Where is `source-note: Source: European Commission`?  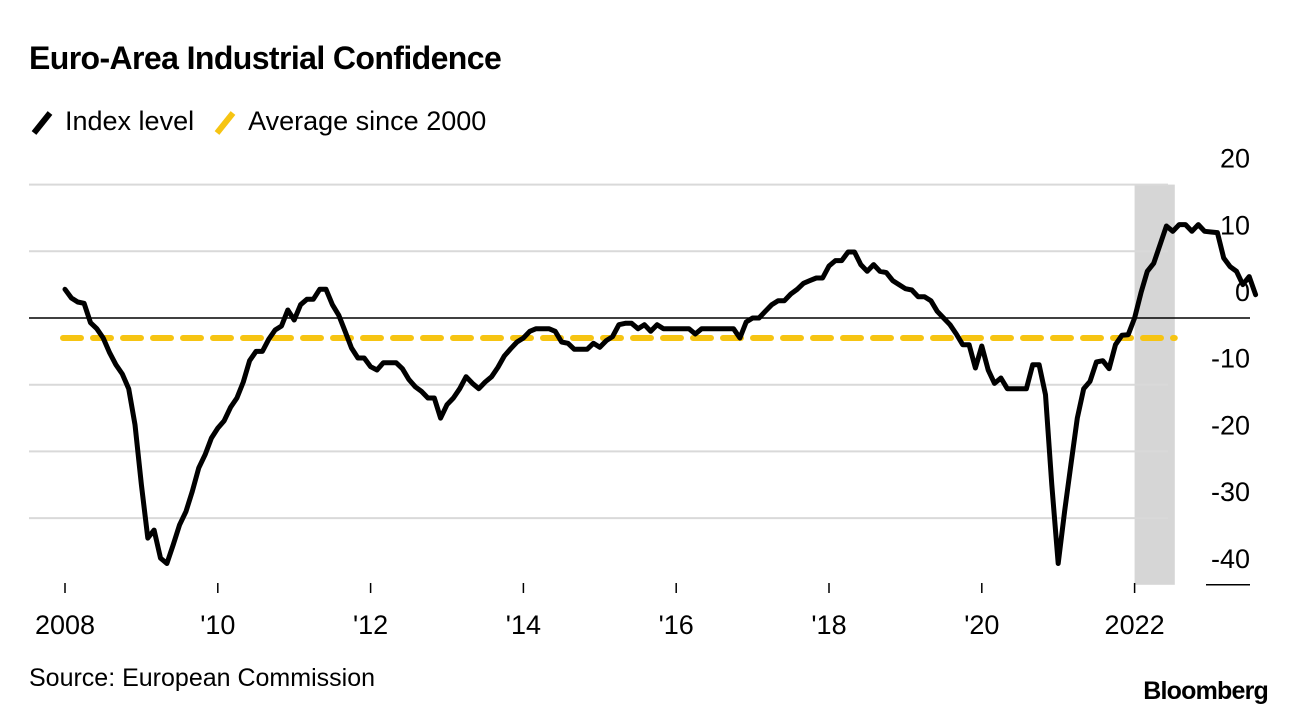
source-note: Source: European Commission is located at coordinates (202, 678).